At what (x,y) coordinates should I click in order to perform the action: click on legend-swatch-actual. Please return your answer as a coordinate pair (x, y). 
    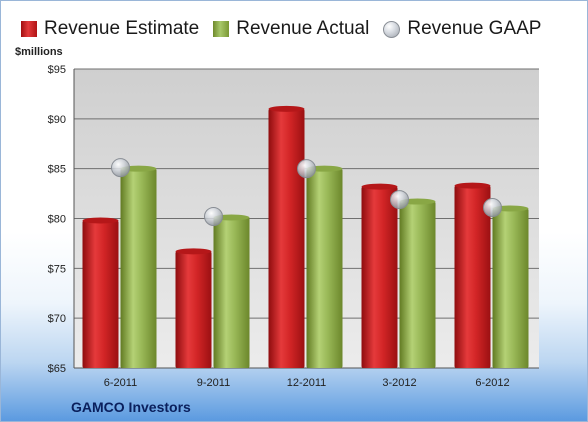
    Looking at the image, I should click on (221, 29).